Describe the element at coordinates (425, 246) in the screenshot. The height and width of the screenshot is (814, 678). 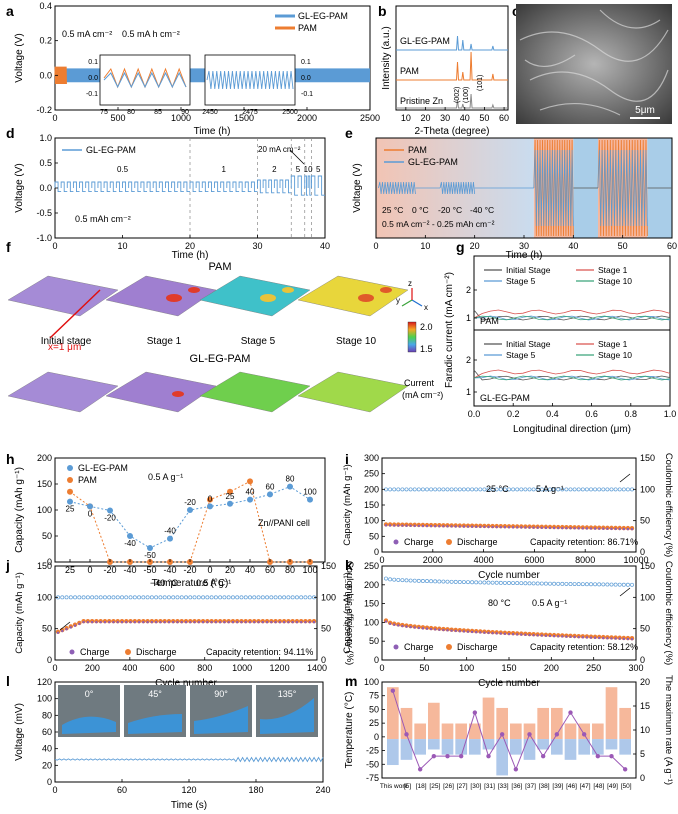
I see `panel-e-x-tick-label: 10` at that location.